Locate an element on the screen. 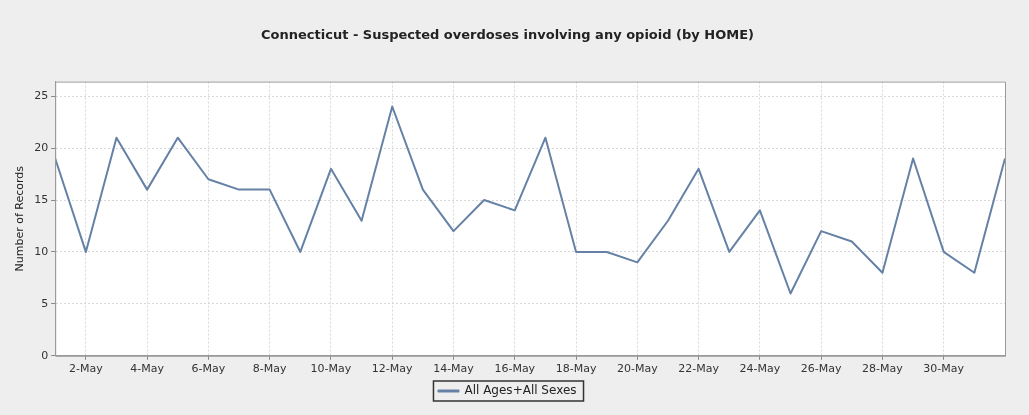 The width and height of the screenshot is (1029, 415). chart-title: Connecticut - Suspected overdoses involving any opioid (by HOME) is located at coordinates (507, 35).